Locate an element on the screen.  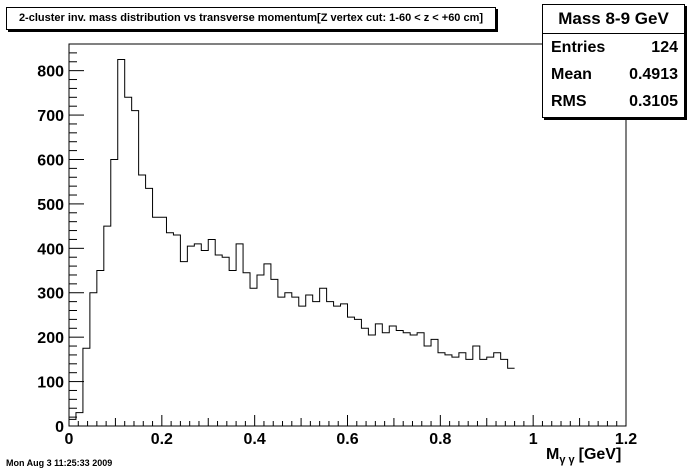
x-tick-label: 0.4 is located at coordinates (255, 439).